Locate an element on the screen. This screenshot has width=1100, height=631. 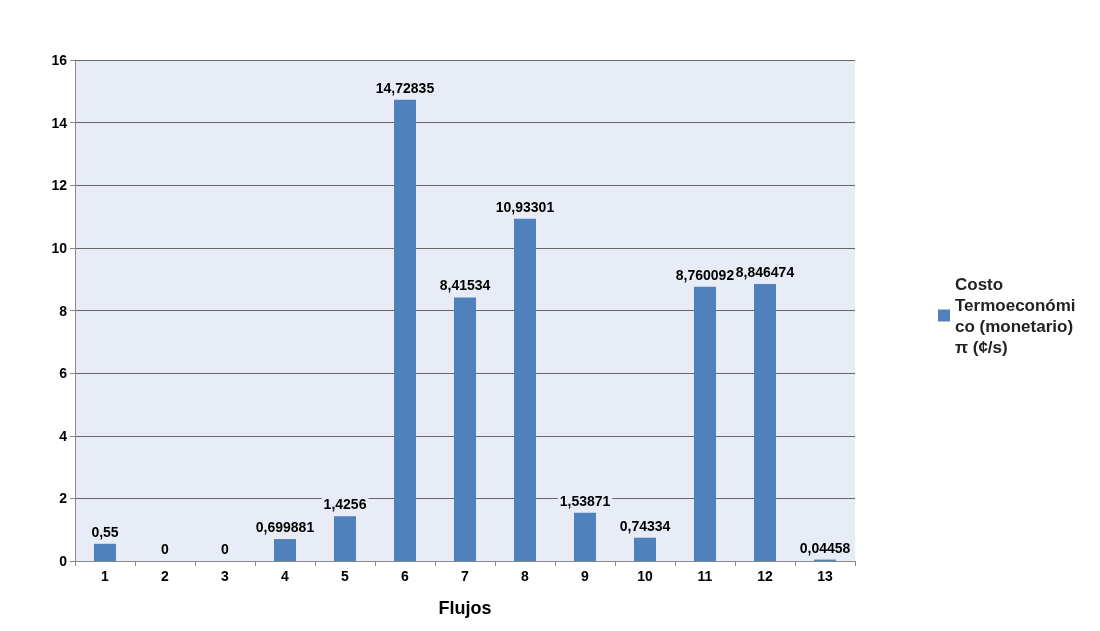
data-label: 8,41534 is located at coordinates (465, 285).